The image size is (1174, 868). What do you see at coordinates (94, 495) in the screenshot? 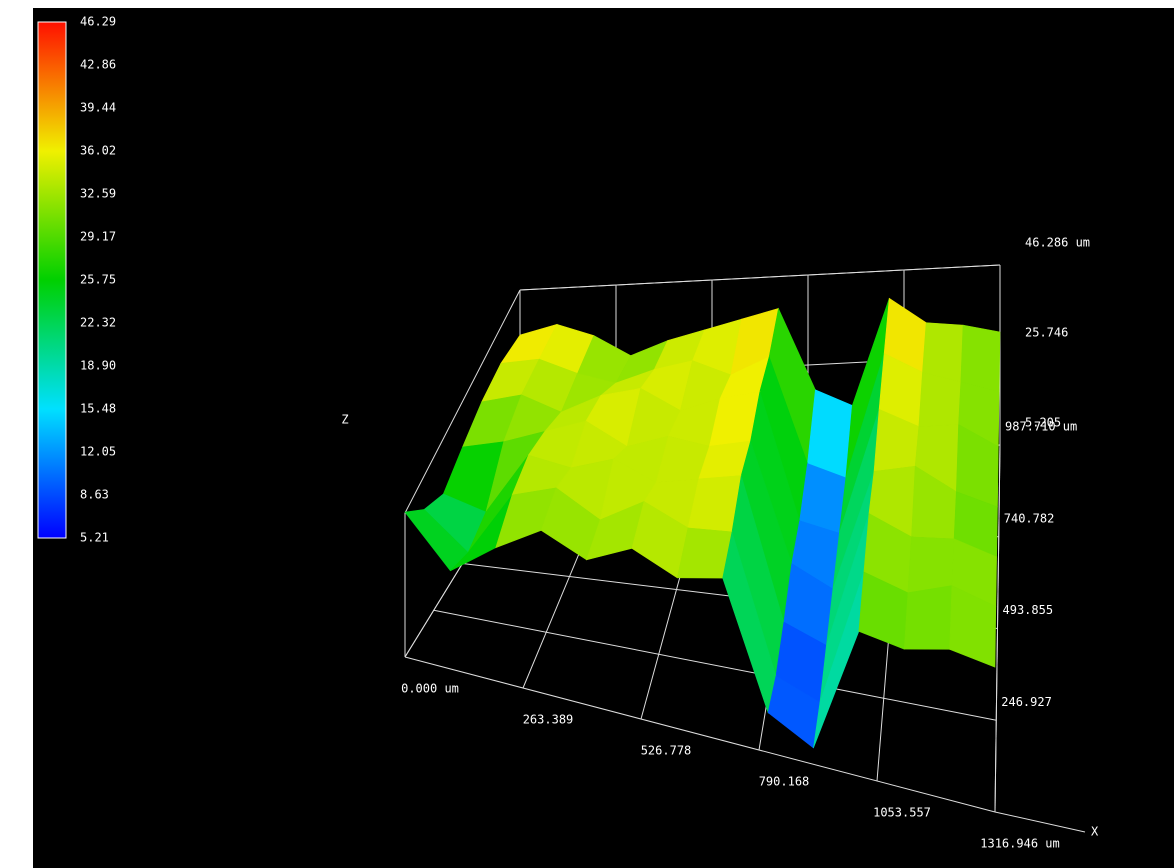
I see `colorbar-label: 8.63` at bounding box center [94, 495].